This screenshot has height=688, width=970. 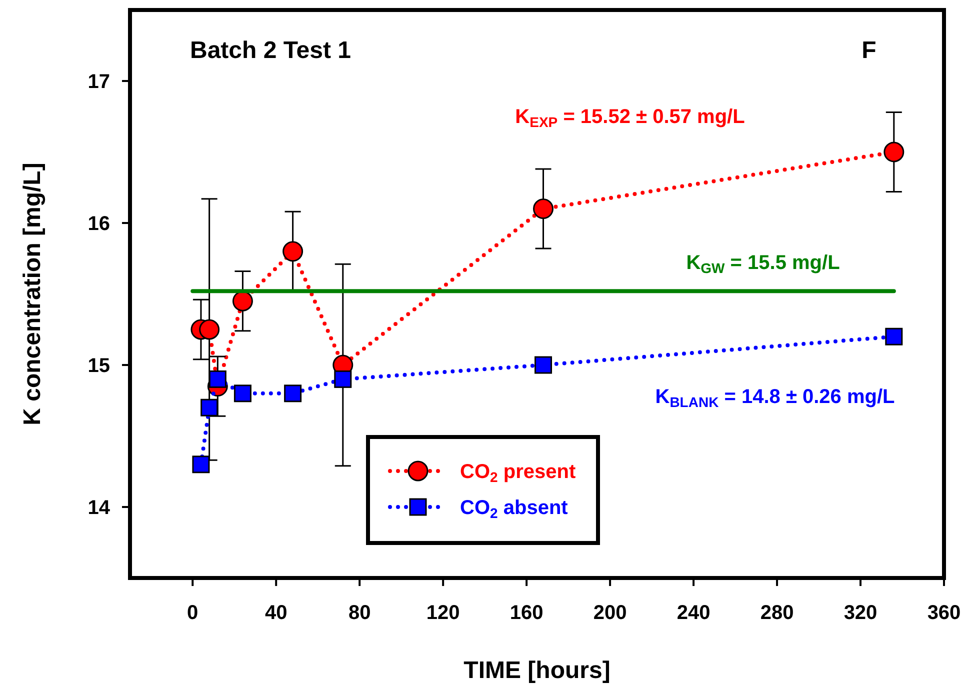 What do you see at coordinates (693, 613) in the screenshot?
I see `x-tick-label: 240` at bounding box center [693, 613].